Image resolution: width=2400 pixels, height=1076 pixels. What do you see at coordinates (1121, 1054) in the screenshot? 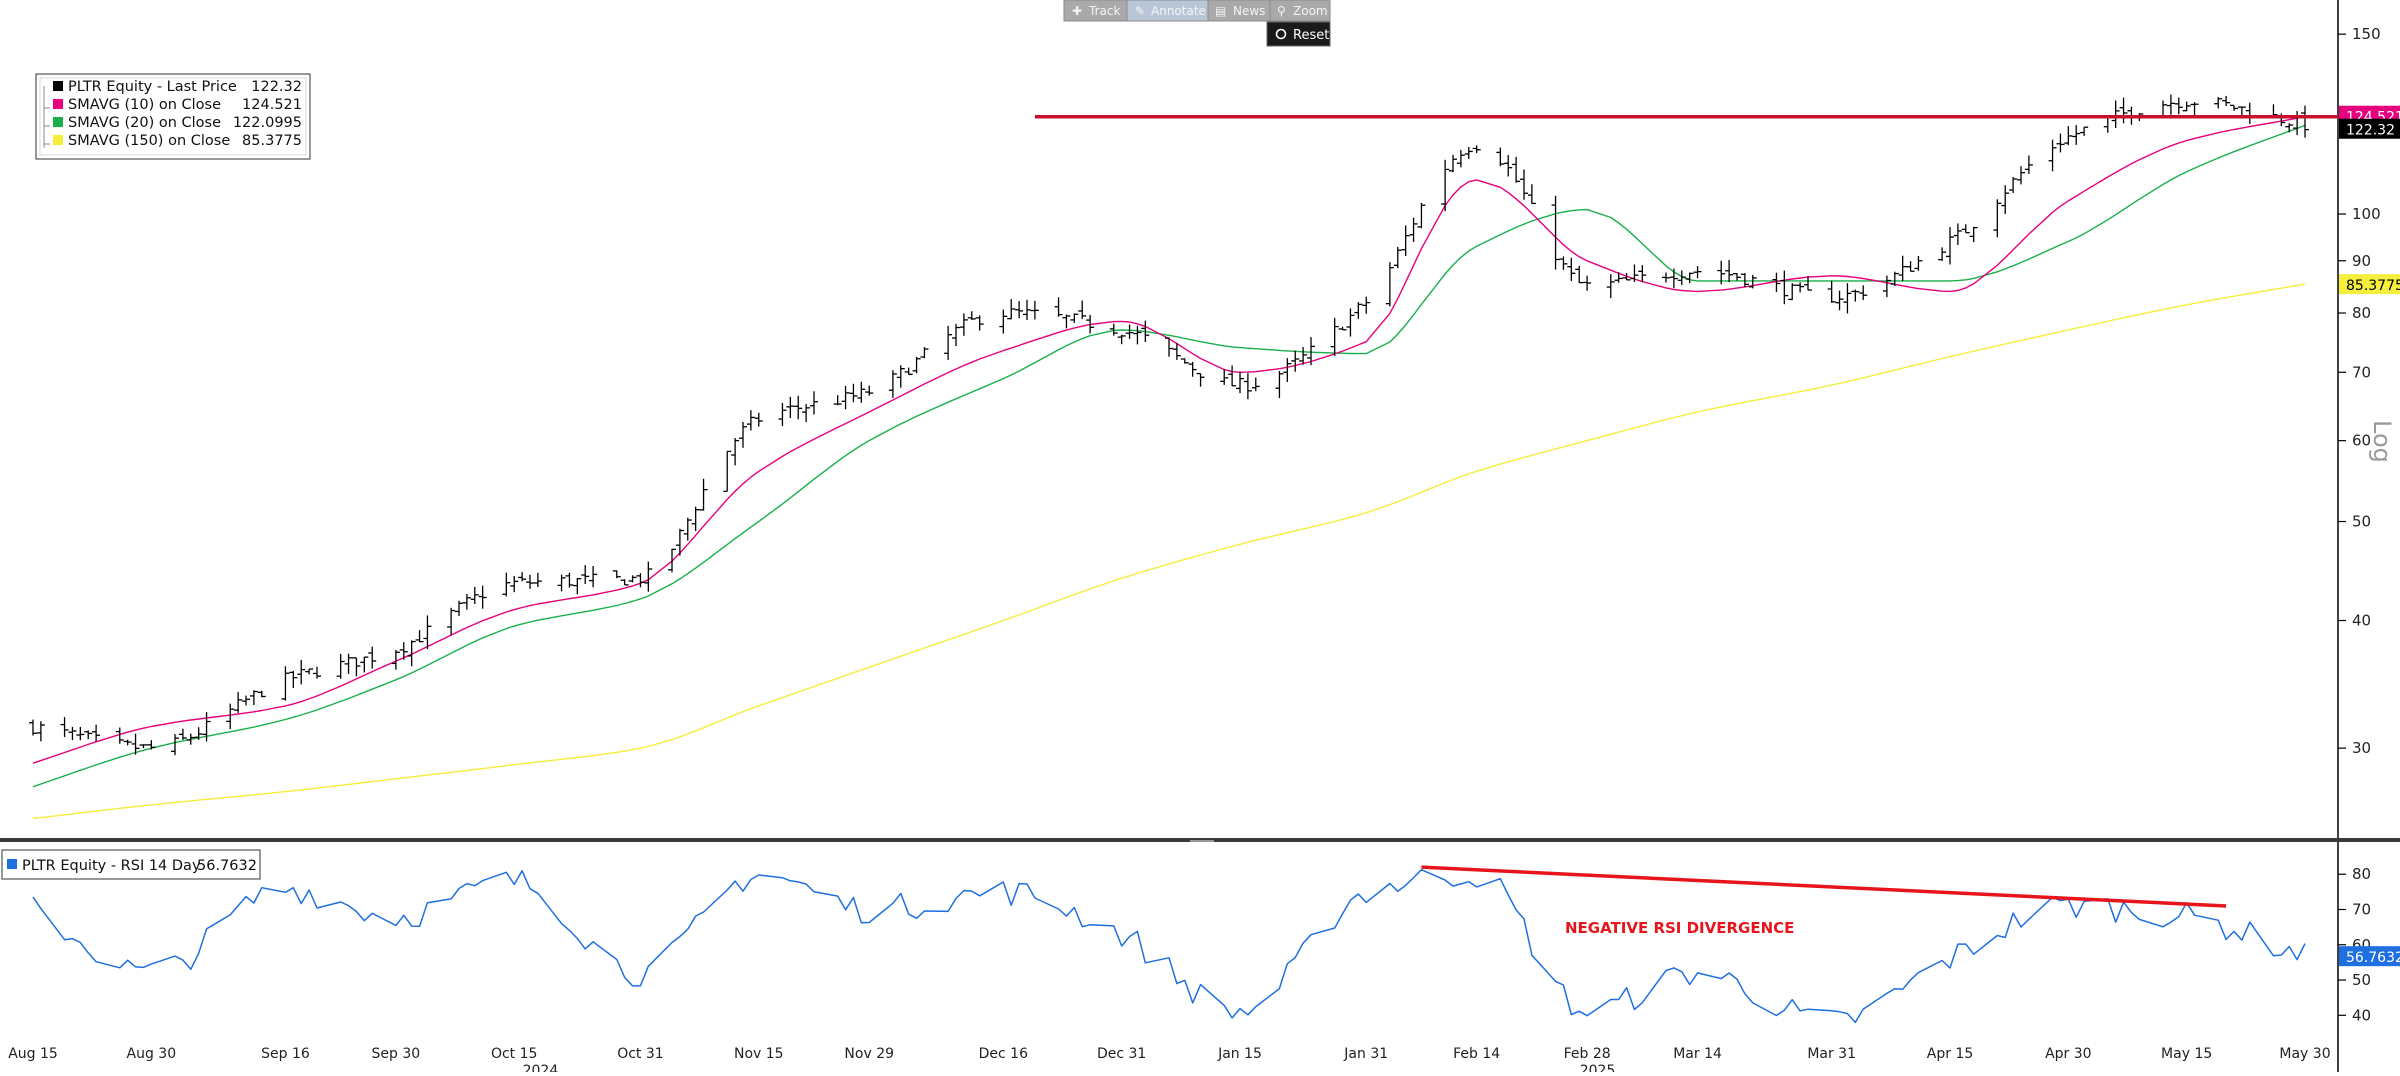
I see `date-tick-label: Dec 31` at bounding box center [1121, 1054].